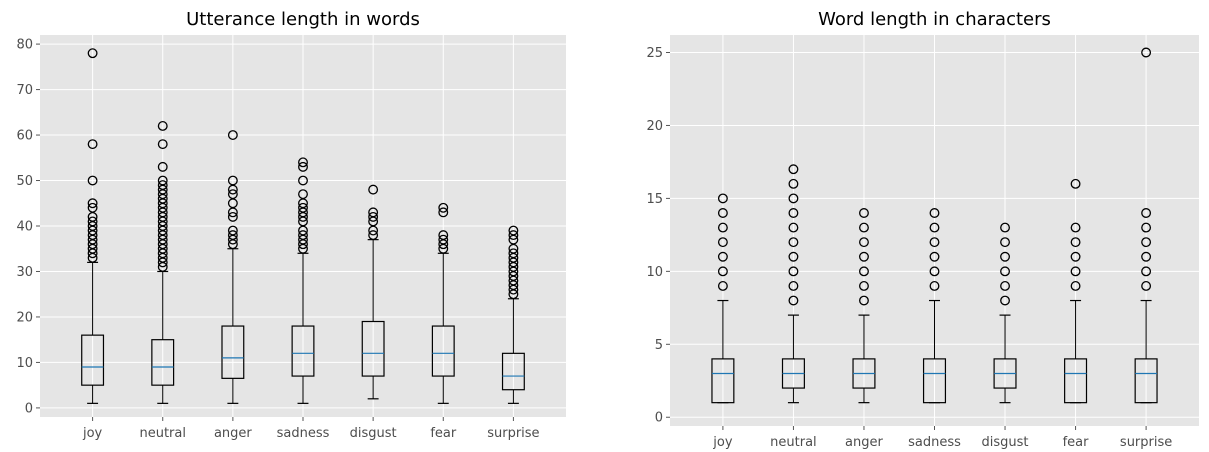 This screenshot has width=1209, height=452. Describe the element at coordinates (654, 53) in the screenshot. I see `y-tick-label: 25` at that location.